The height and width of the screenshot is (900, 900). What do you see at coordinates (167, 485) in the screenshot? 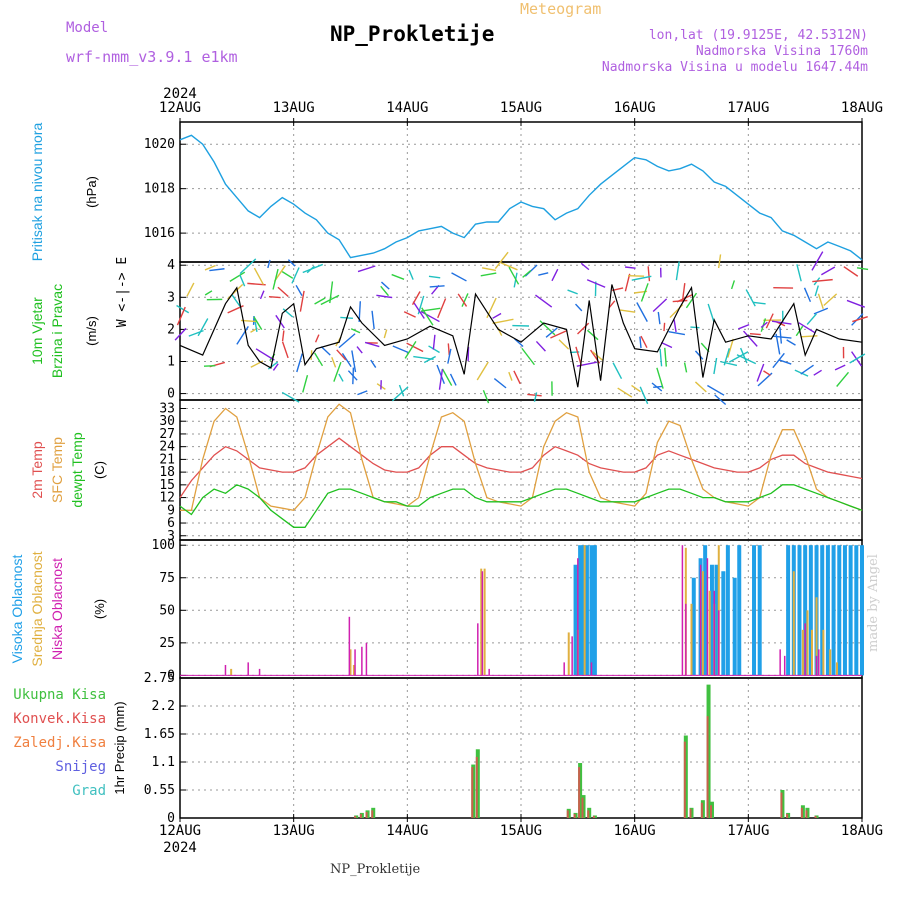
I see `y-tick-label: 15` at bounding box center [167, 485].